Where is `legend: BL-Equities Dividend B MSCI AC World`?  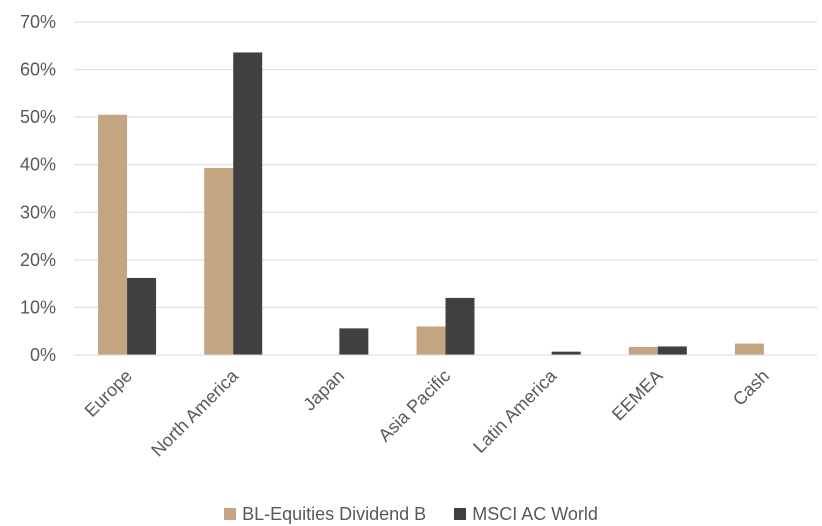 legend: BL-Equities Dividend B MSCI AC World is located at coordinates (411, 514).